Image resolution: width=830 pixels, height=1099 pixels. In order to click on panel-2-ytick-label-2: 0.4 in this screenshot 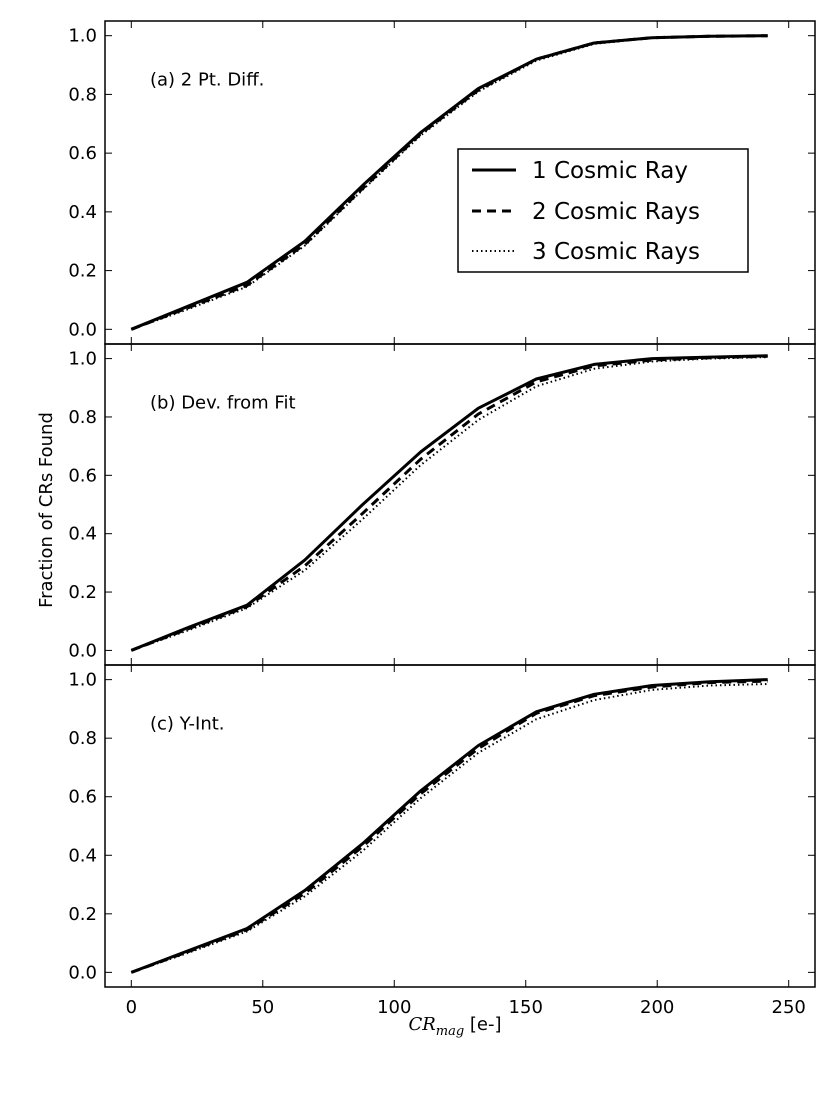, I will do `click(82, 534)`.